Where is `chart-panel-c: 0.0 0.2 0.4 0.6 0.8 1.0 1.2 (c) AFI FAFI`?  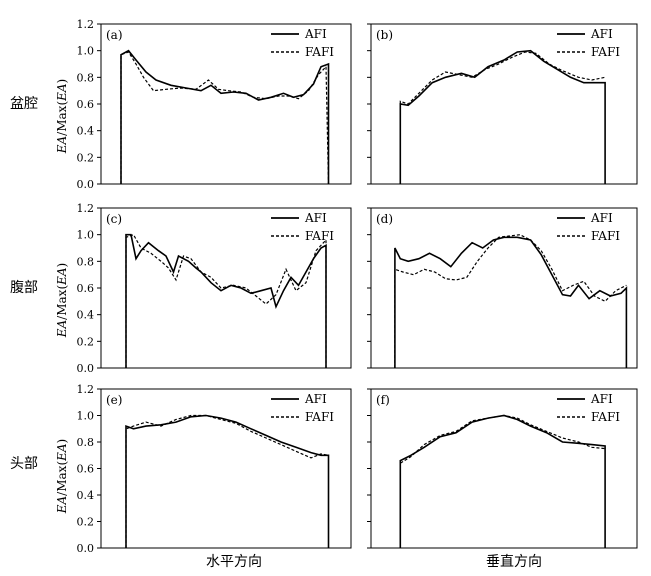
chart-panel-c: 0.0 0.2 0.4 0.6 0.8 1.0 1.2 (c) AFI FAFI is located at coordinates (214, 288).